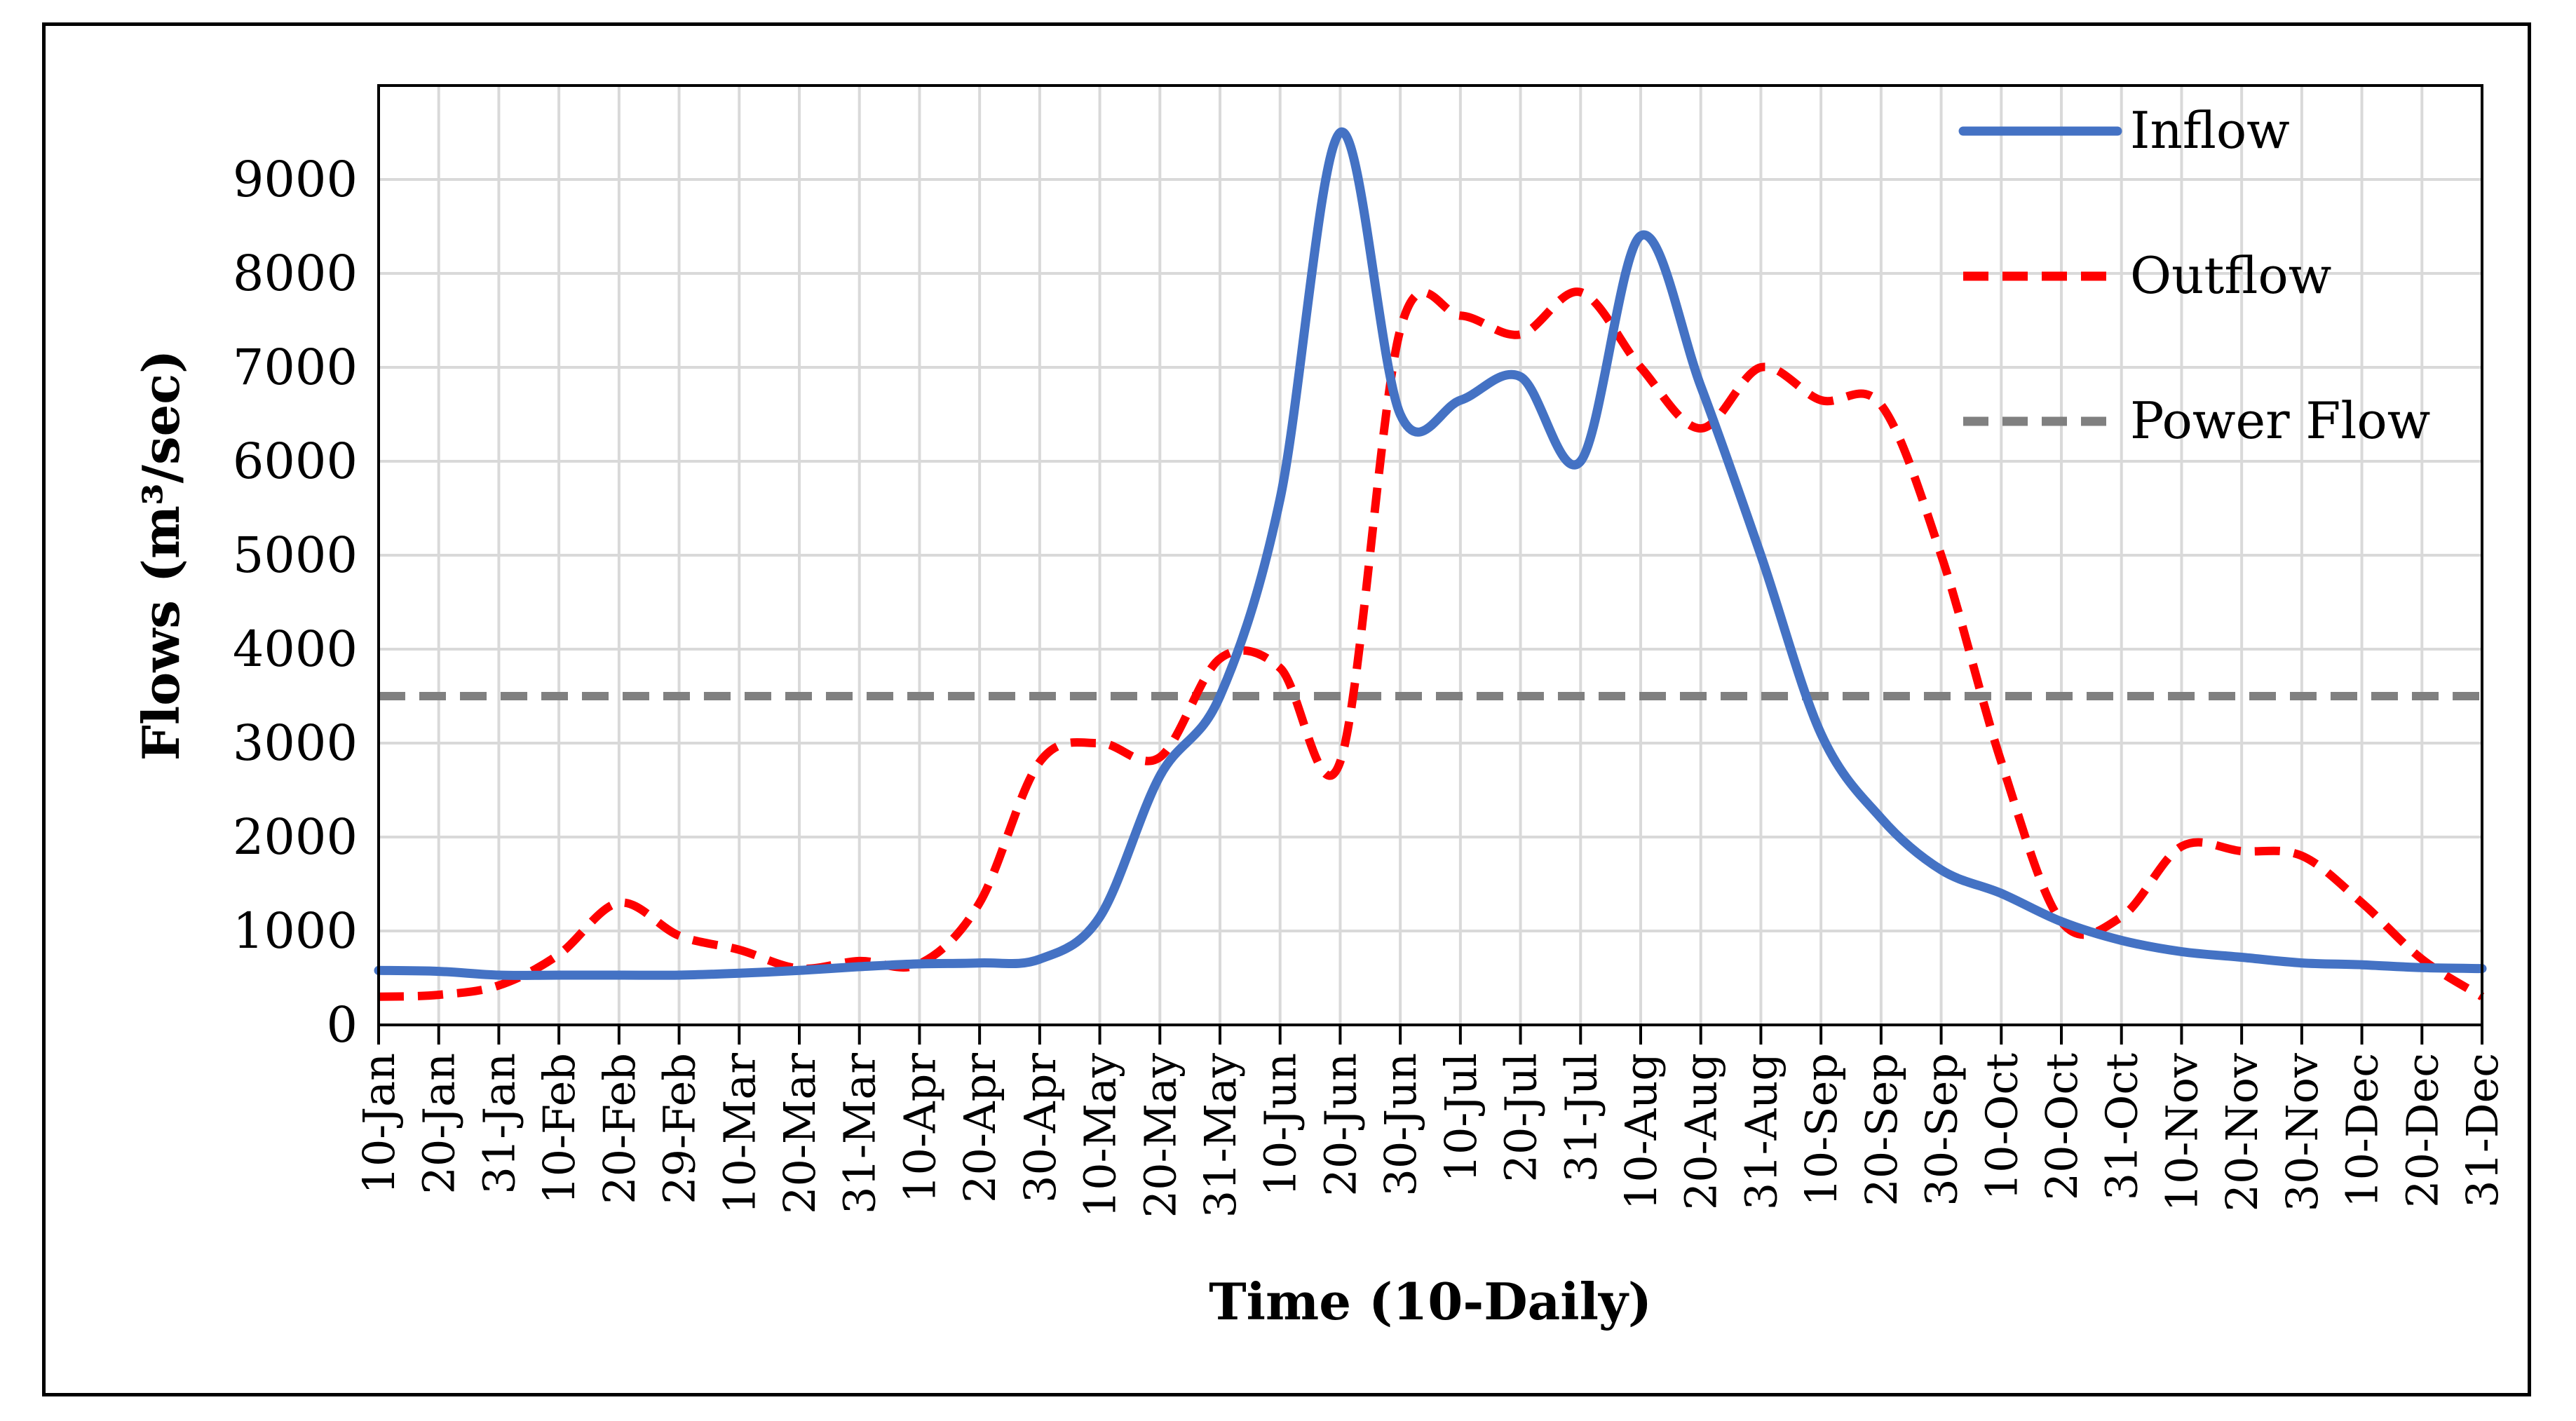 Image resolution: width=2576 pixels, height=1421 pixels. I want to click on x-tick-label: 30-Nov, so click(2302, 1132).